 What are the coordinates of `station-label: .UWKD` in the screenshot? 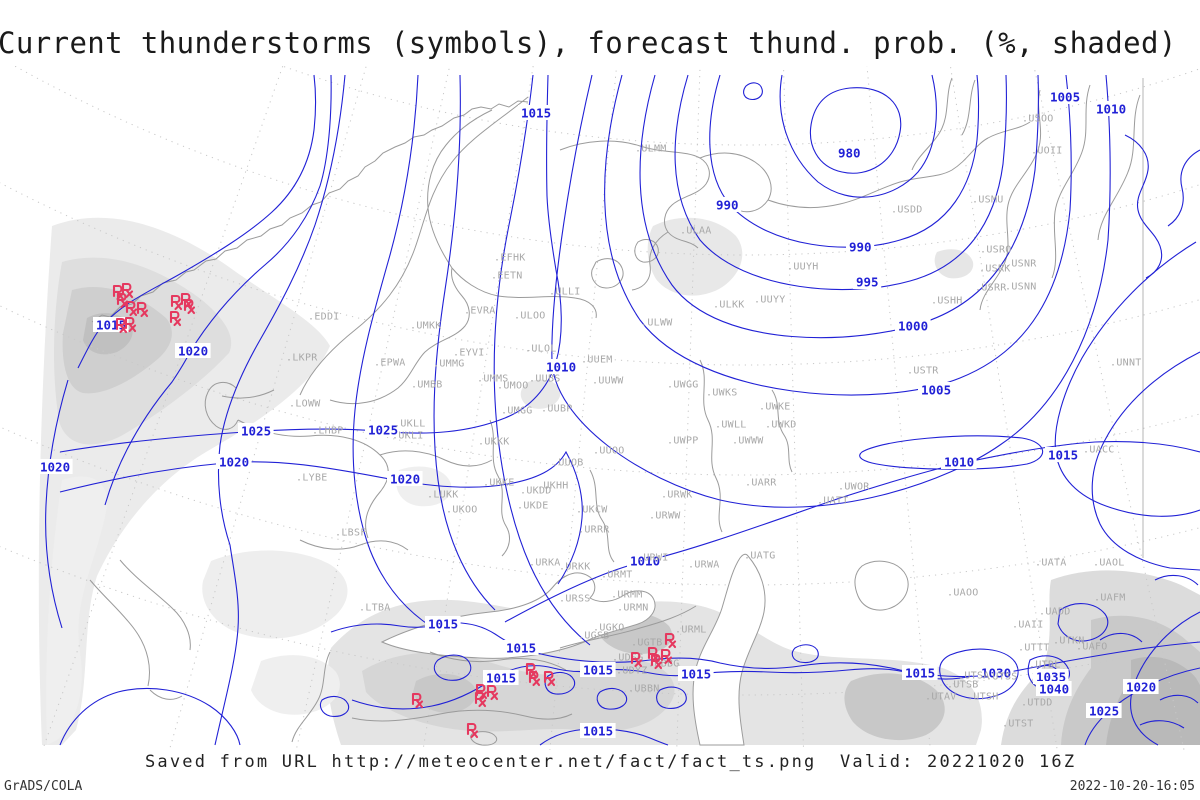 It's located at (781, 425).